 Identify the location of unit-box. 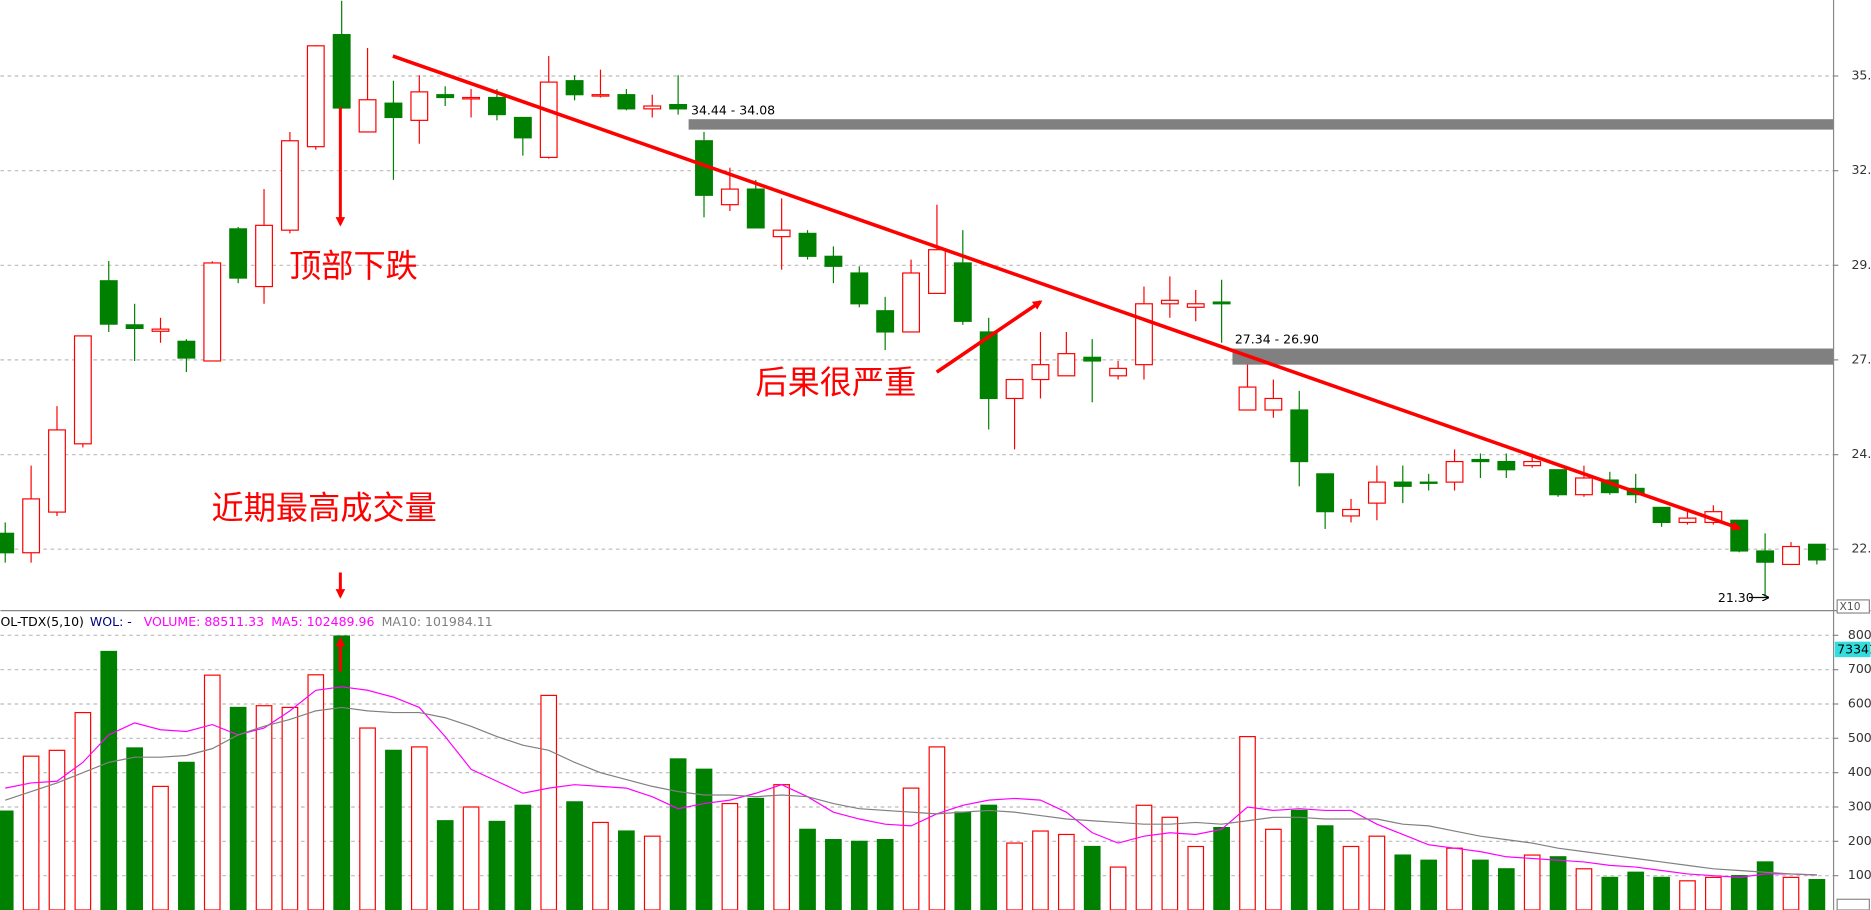
(1853, 904).